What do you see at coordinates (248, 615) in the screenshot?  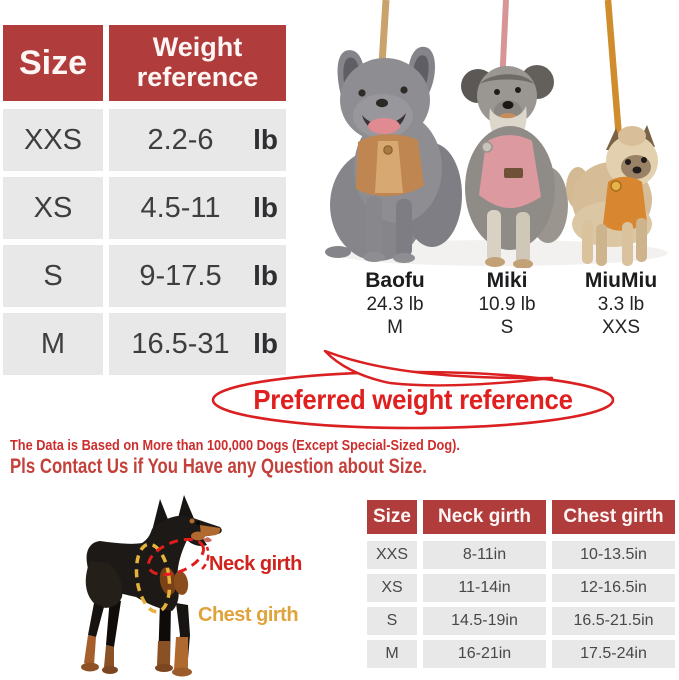 I see `chest-girth-label: Chest girth` at bounding box center [248, 615].